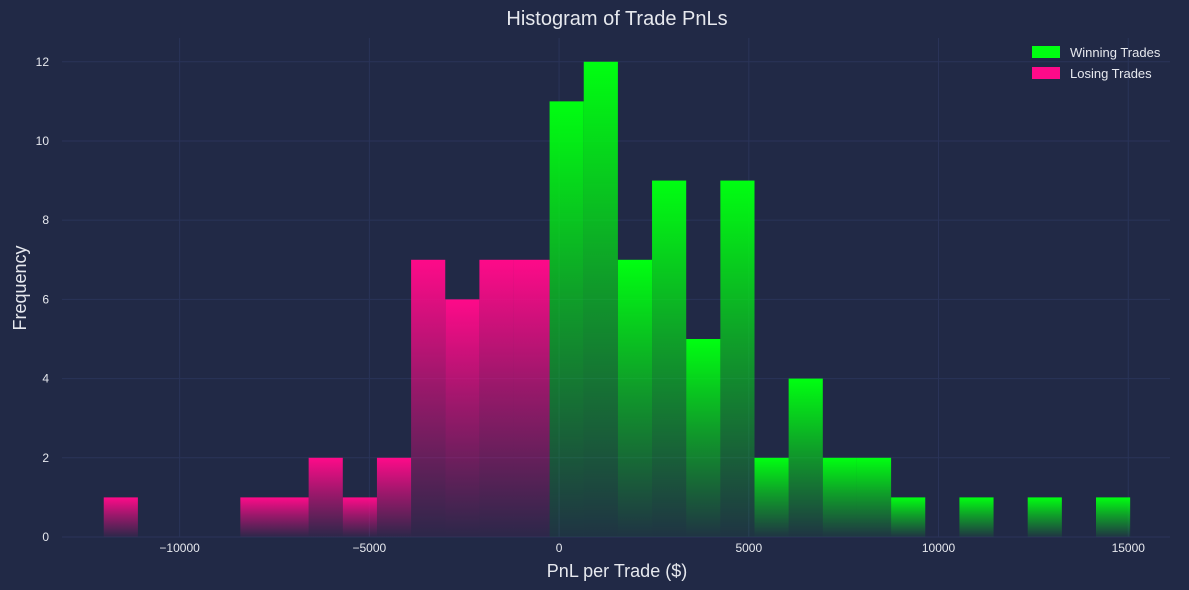 The width and height of the screenshot is (1189, 590). Describe the element at coordinates (652, 548) in the screenshot. I see `x-tick-labels: −10000 −5000 0 5000 10000 15000` at that location.